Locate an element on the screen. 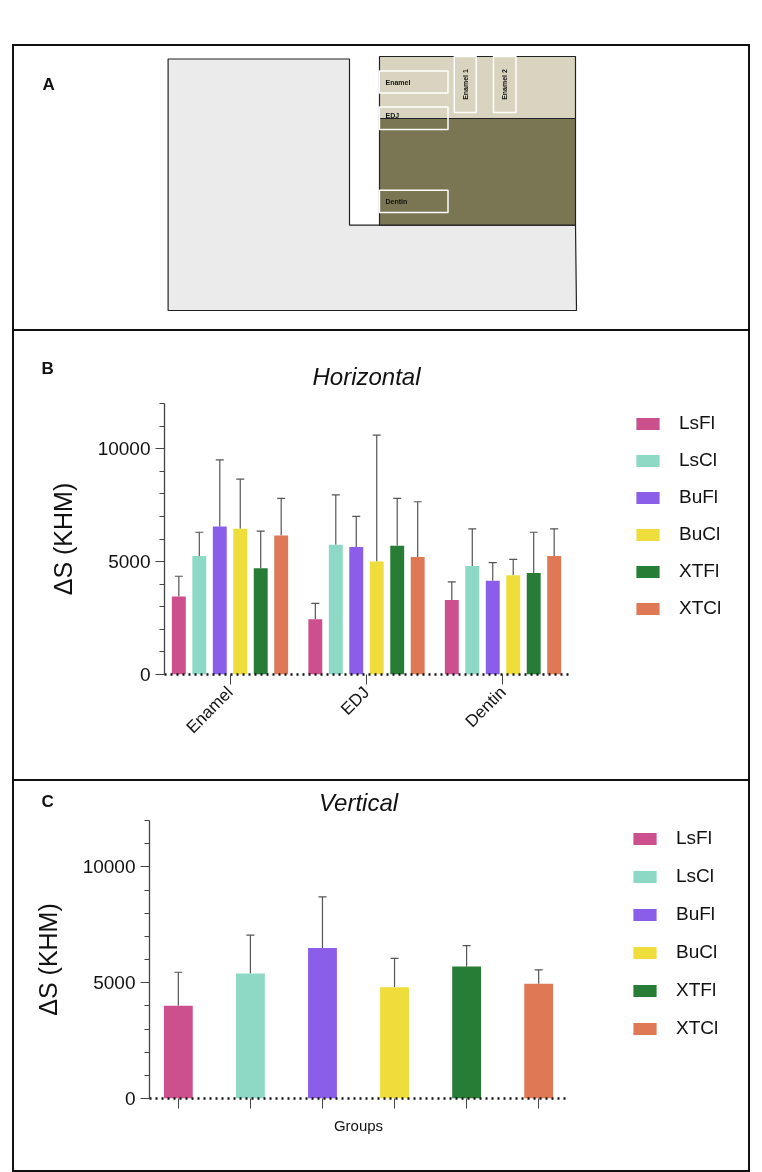 The image size is (762, 1172). text: B is located at coordinates (47, 368).